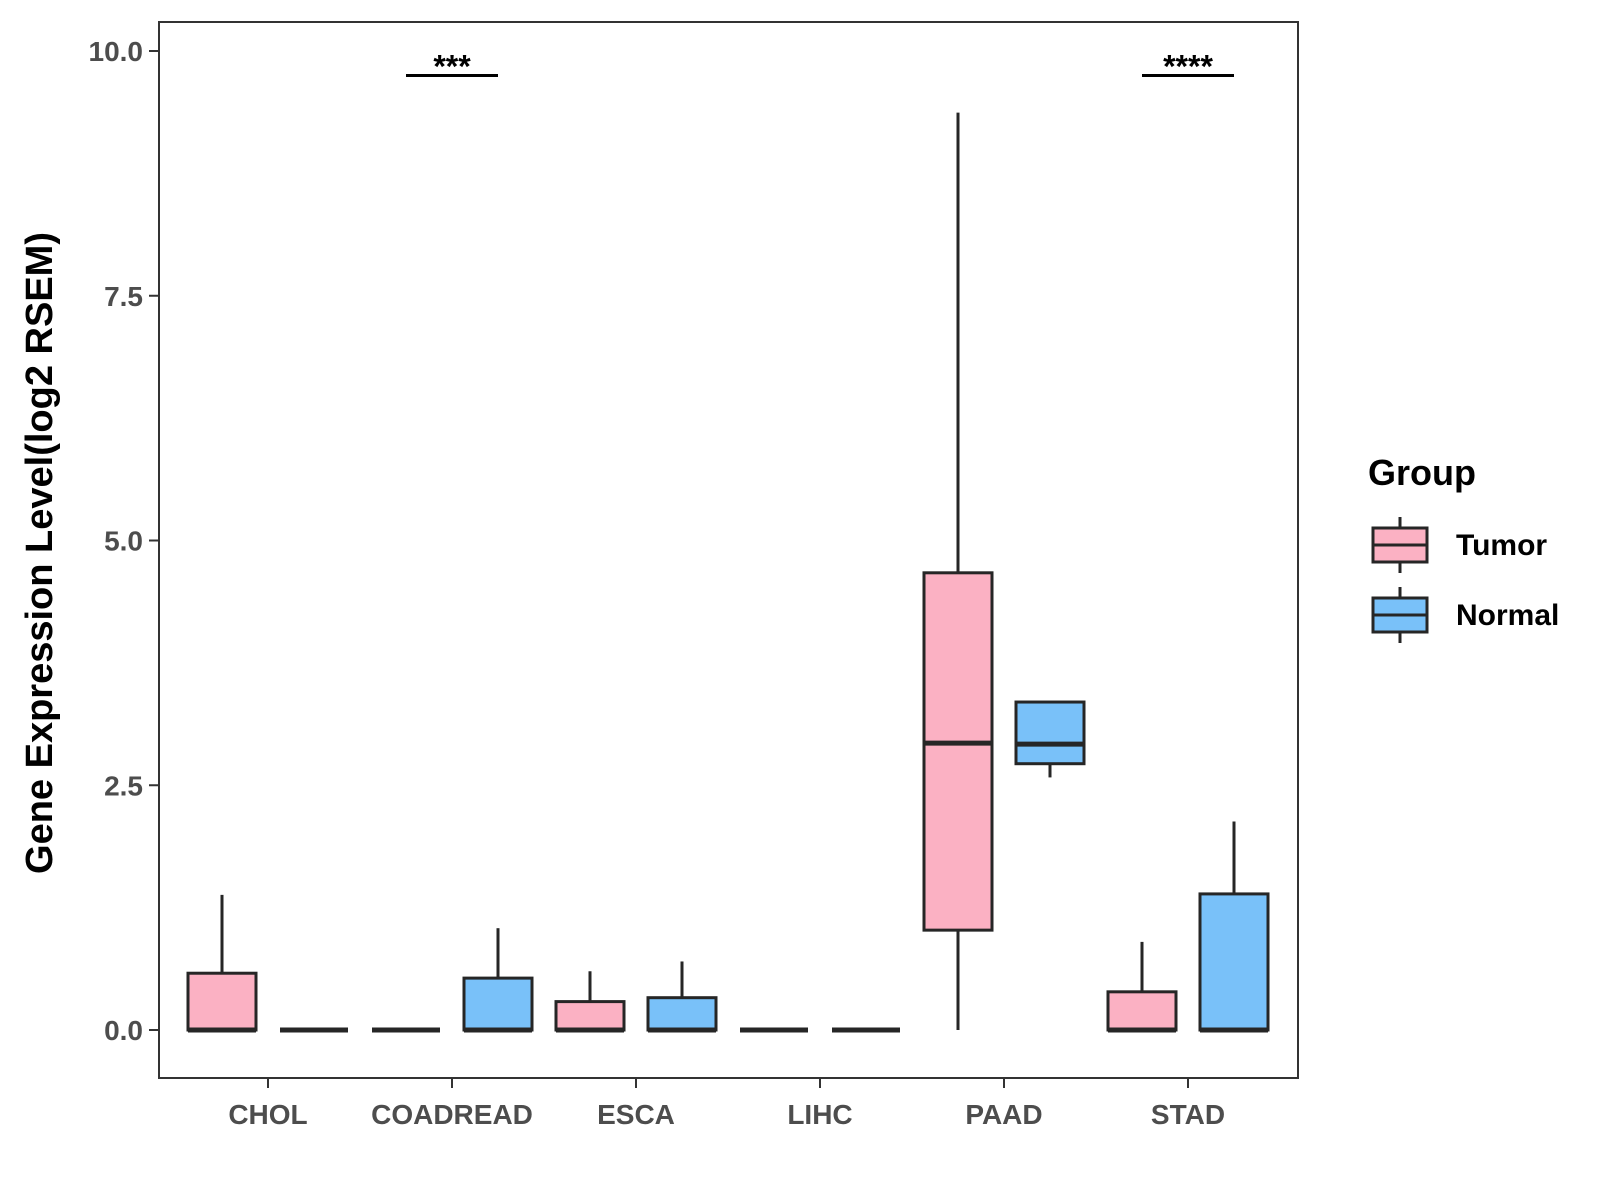 The width and height of the screenshot is (1600, 1200). What do you see at coordinates (726, 1104) in the screenshot?
I see `x-axis: CHOL COADREAD ESCA LIHC PAAD STAD` at bounding box center [726, 1104].